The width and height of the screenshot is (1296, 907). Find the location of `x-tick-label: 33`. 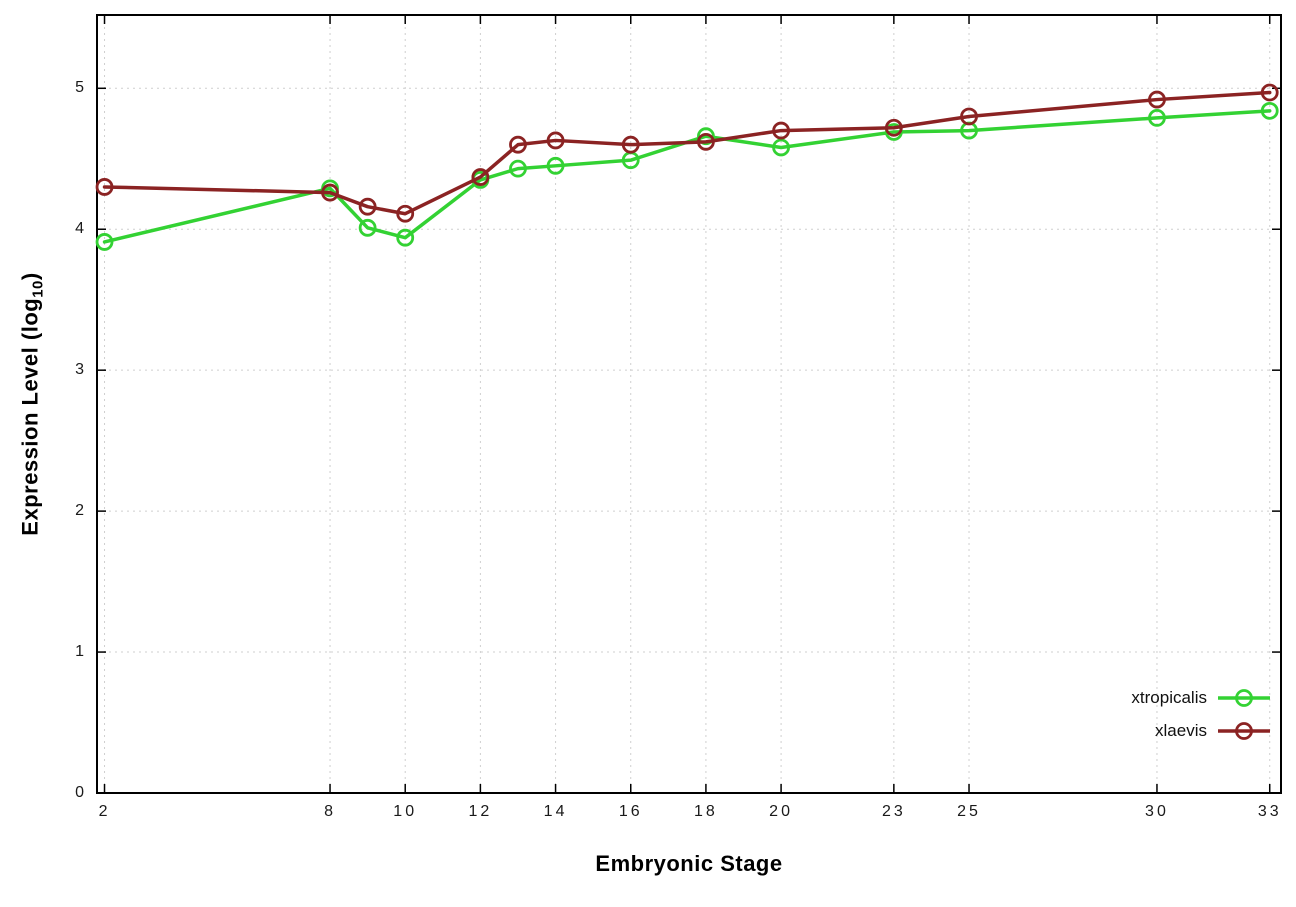

x-tick-label: 33 is located at coordinates (1269, 811).